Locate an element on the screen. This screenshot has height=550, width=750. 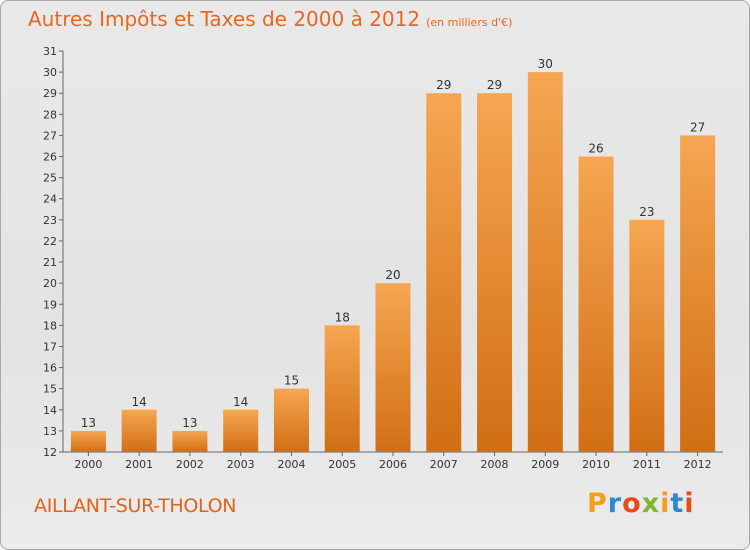
x-tick-label-2010: 2010 is located at coordinates (596, 464).